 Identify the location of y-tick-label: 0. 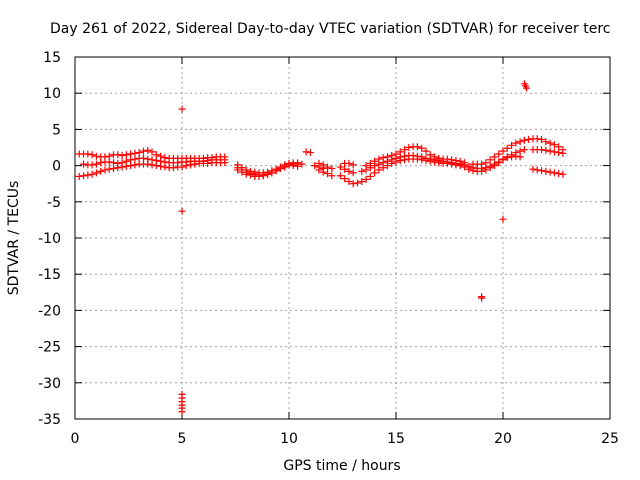
(56, 167).